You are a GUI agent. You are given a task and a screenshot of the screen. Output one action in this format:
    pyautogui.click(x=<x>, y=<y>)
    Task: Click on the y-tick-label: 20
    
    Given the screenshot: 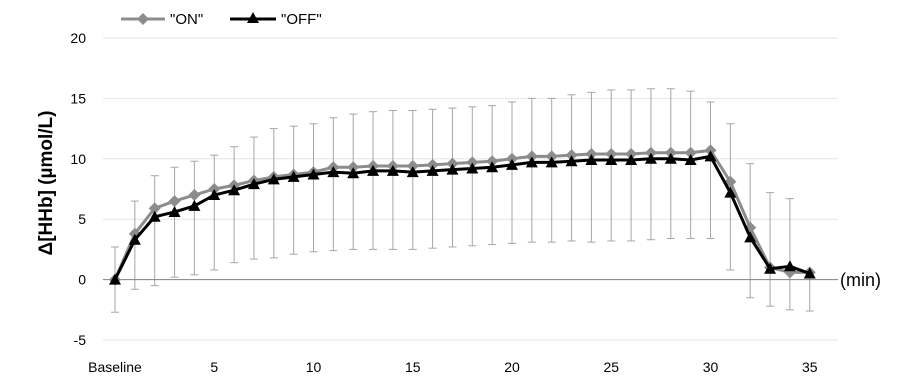 What is the action you would take?
    pyautogui.click(x=78, y=38)
    